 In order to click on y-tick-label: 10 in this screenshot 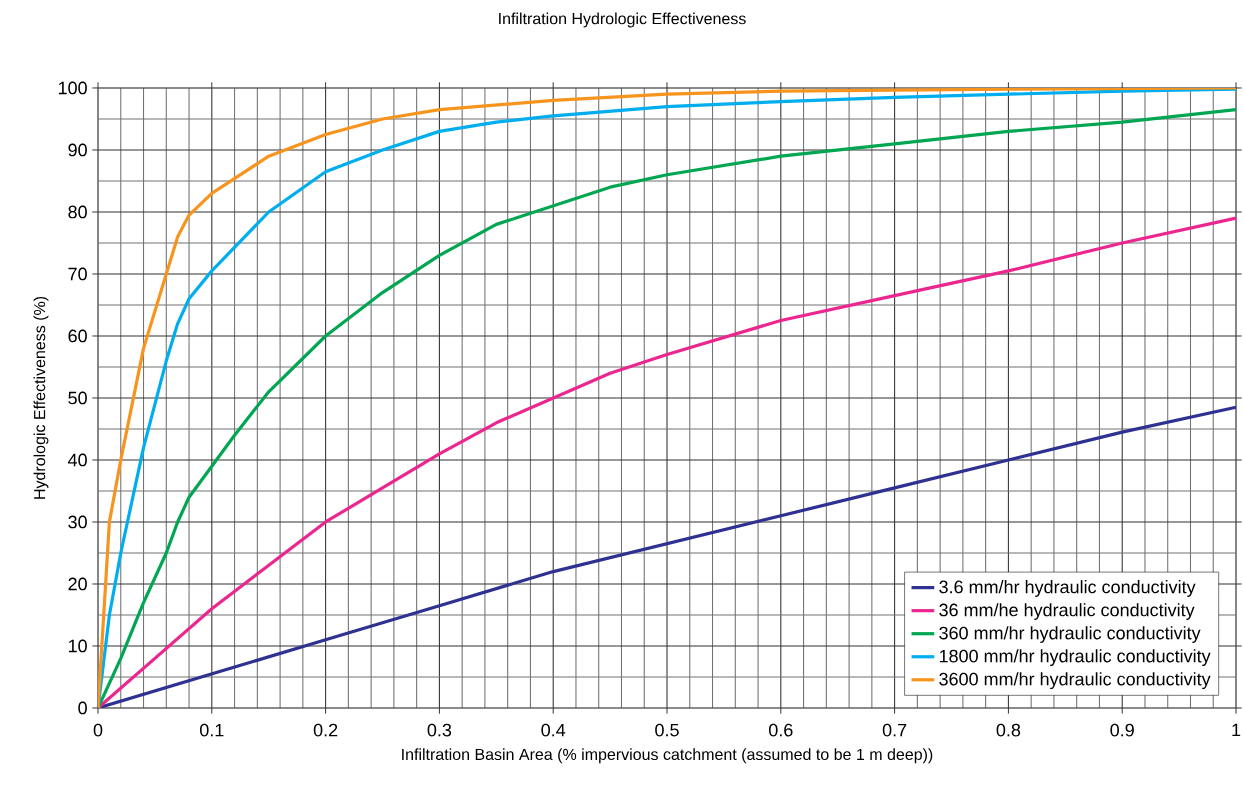, I will do `click(77, 646)`.